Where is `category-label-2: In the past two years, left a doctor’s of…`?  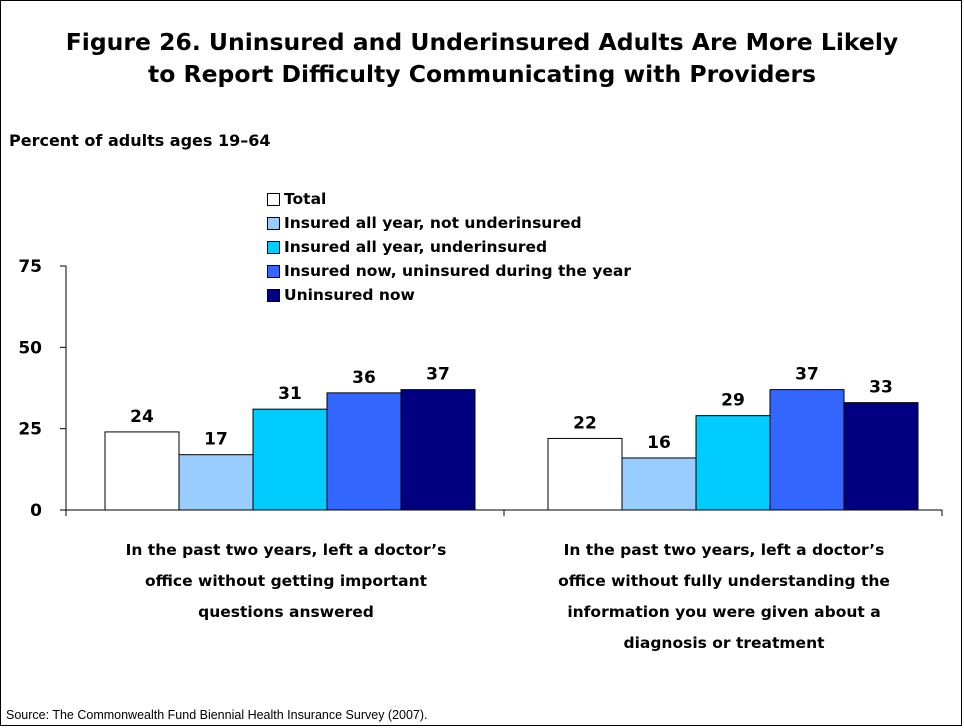
category-label-2: In the past two years, left a doctor’s of… is located at coordinates (724, 597).